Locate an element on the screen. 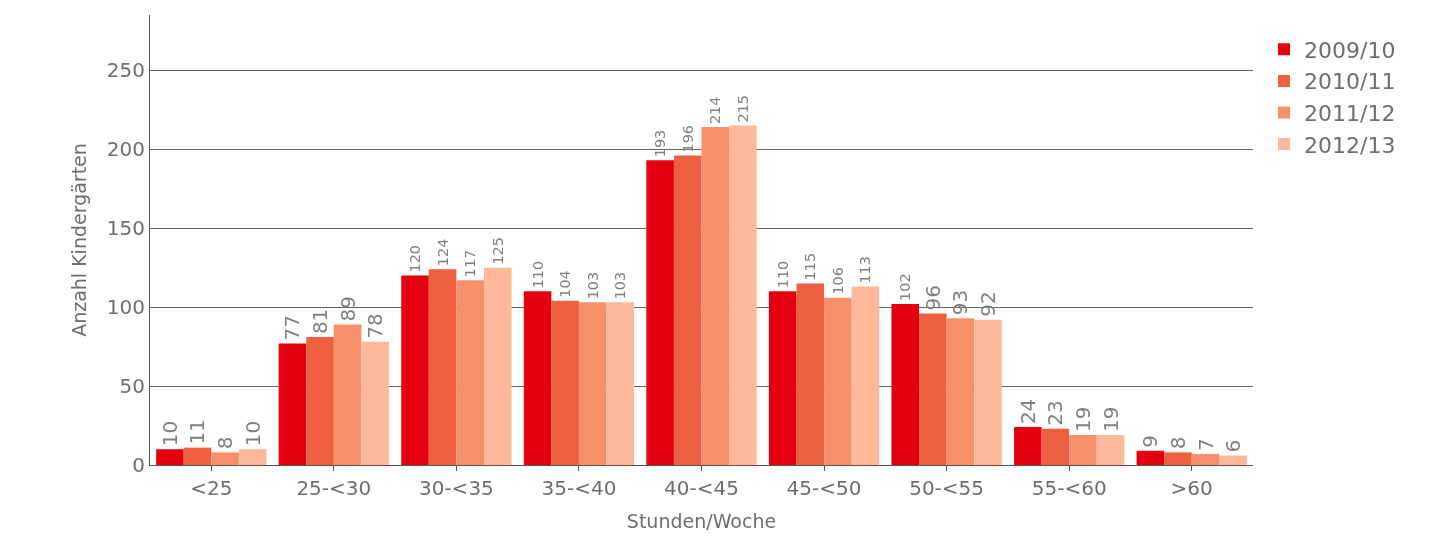 Image resolution: width=1443 pixels, height=550 pixels. data-label: 23 is located at coordinates (1055, 413).